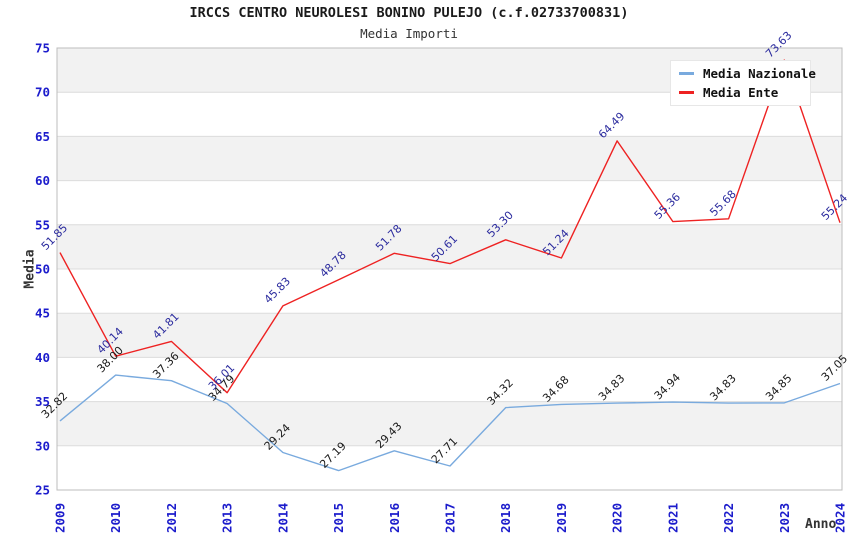 The width and height of the screenshot is (850, 550). What do you see at coordinates (394, 518) in the screenshot?
I see `x-tick-label: 2016` at bounding box center [394, 518].